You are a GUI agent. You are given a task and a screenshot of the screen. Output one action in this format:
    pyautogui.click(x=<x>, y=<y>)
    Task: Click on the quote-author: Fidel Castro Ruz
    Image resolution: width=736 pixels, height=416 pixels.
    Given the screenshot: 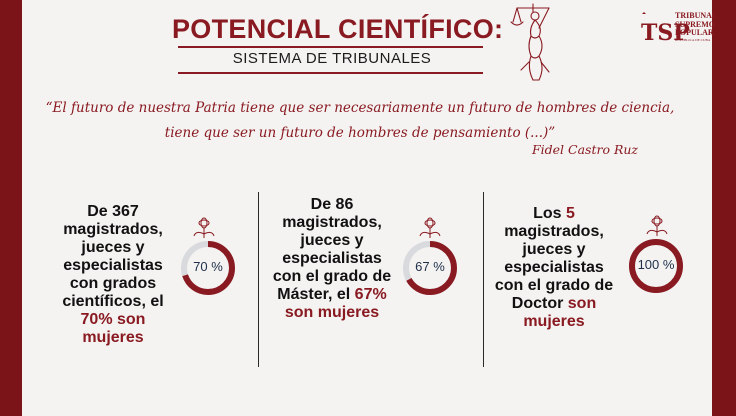 What is the action you would take?
    pyautogui.click(x=585, y=149)
    